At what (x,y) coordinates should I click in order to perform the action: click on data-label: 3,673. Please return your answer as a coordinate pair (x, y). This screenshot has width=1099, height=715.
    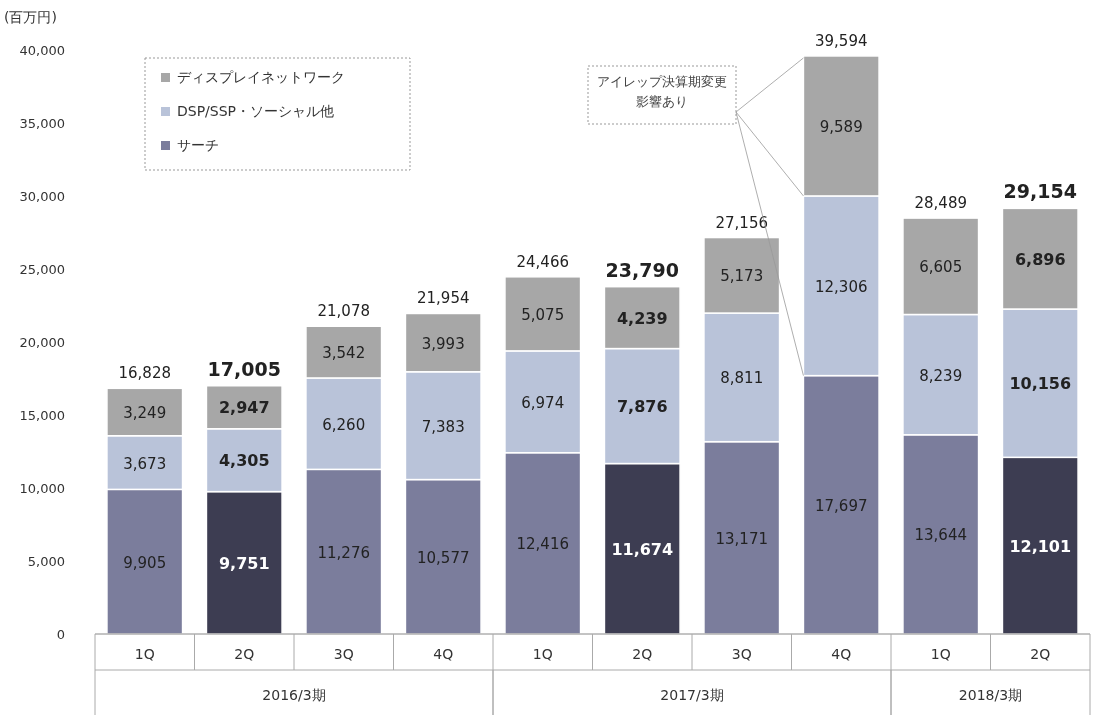
    Looking at the image, I should click on (145, 463).